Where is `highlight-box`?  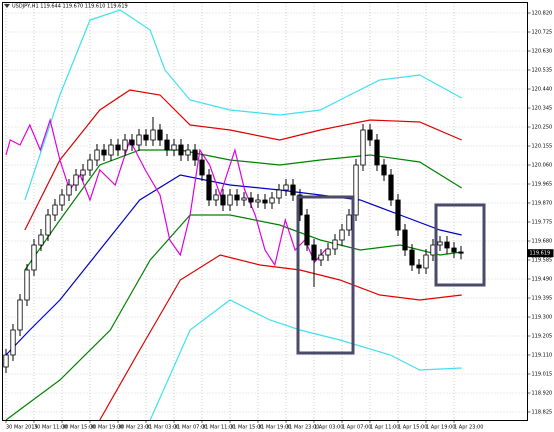 highlight-box is located at coordinates (325, 275).